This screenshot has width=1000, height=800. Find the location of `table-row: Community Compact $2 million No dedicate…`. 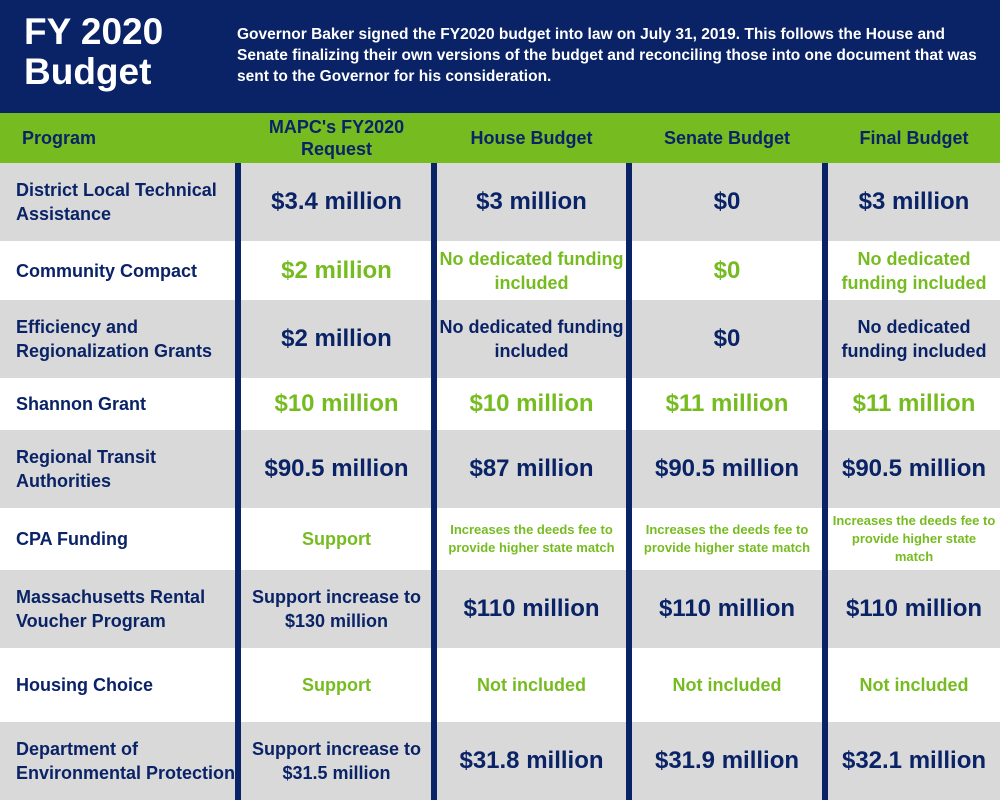

table-row: Community Compact $2 million No dedicate… is located at coordinates (500, 270).